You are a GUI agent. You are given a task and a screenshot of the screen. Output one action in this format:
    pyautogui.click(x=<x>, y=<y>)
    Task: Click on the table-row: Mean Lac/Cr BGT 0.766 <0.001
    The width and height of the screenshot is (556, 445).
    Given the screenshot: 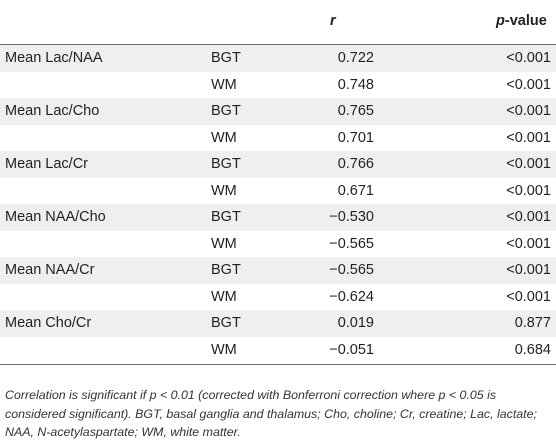 What is the action you would take?
    pyautogui.click(x=278, y=164)
    